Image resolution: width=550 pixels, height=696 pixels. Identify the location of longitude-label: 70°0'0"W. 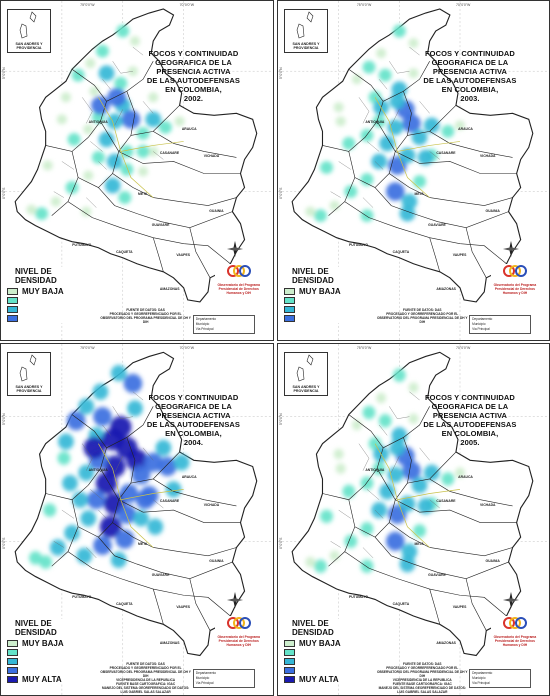
(463, 348).